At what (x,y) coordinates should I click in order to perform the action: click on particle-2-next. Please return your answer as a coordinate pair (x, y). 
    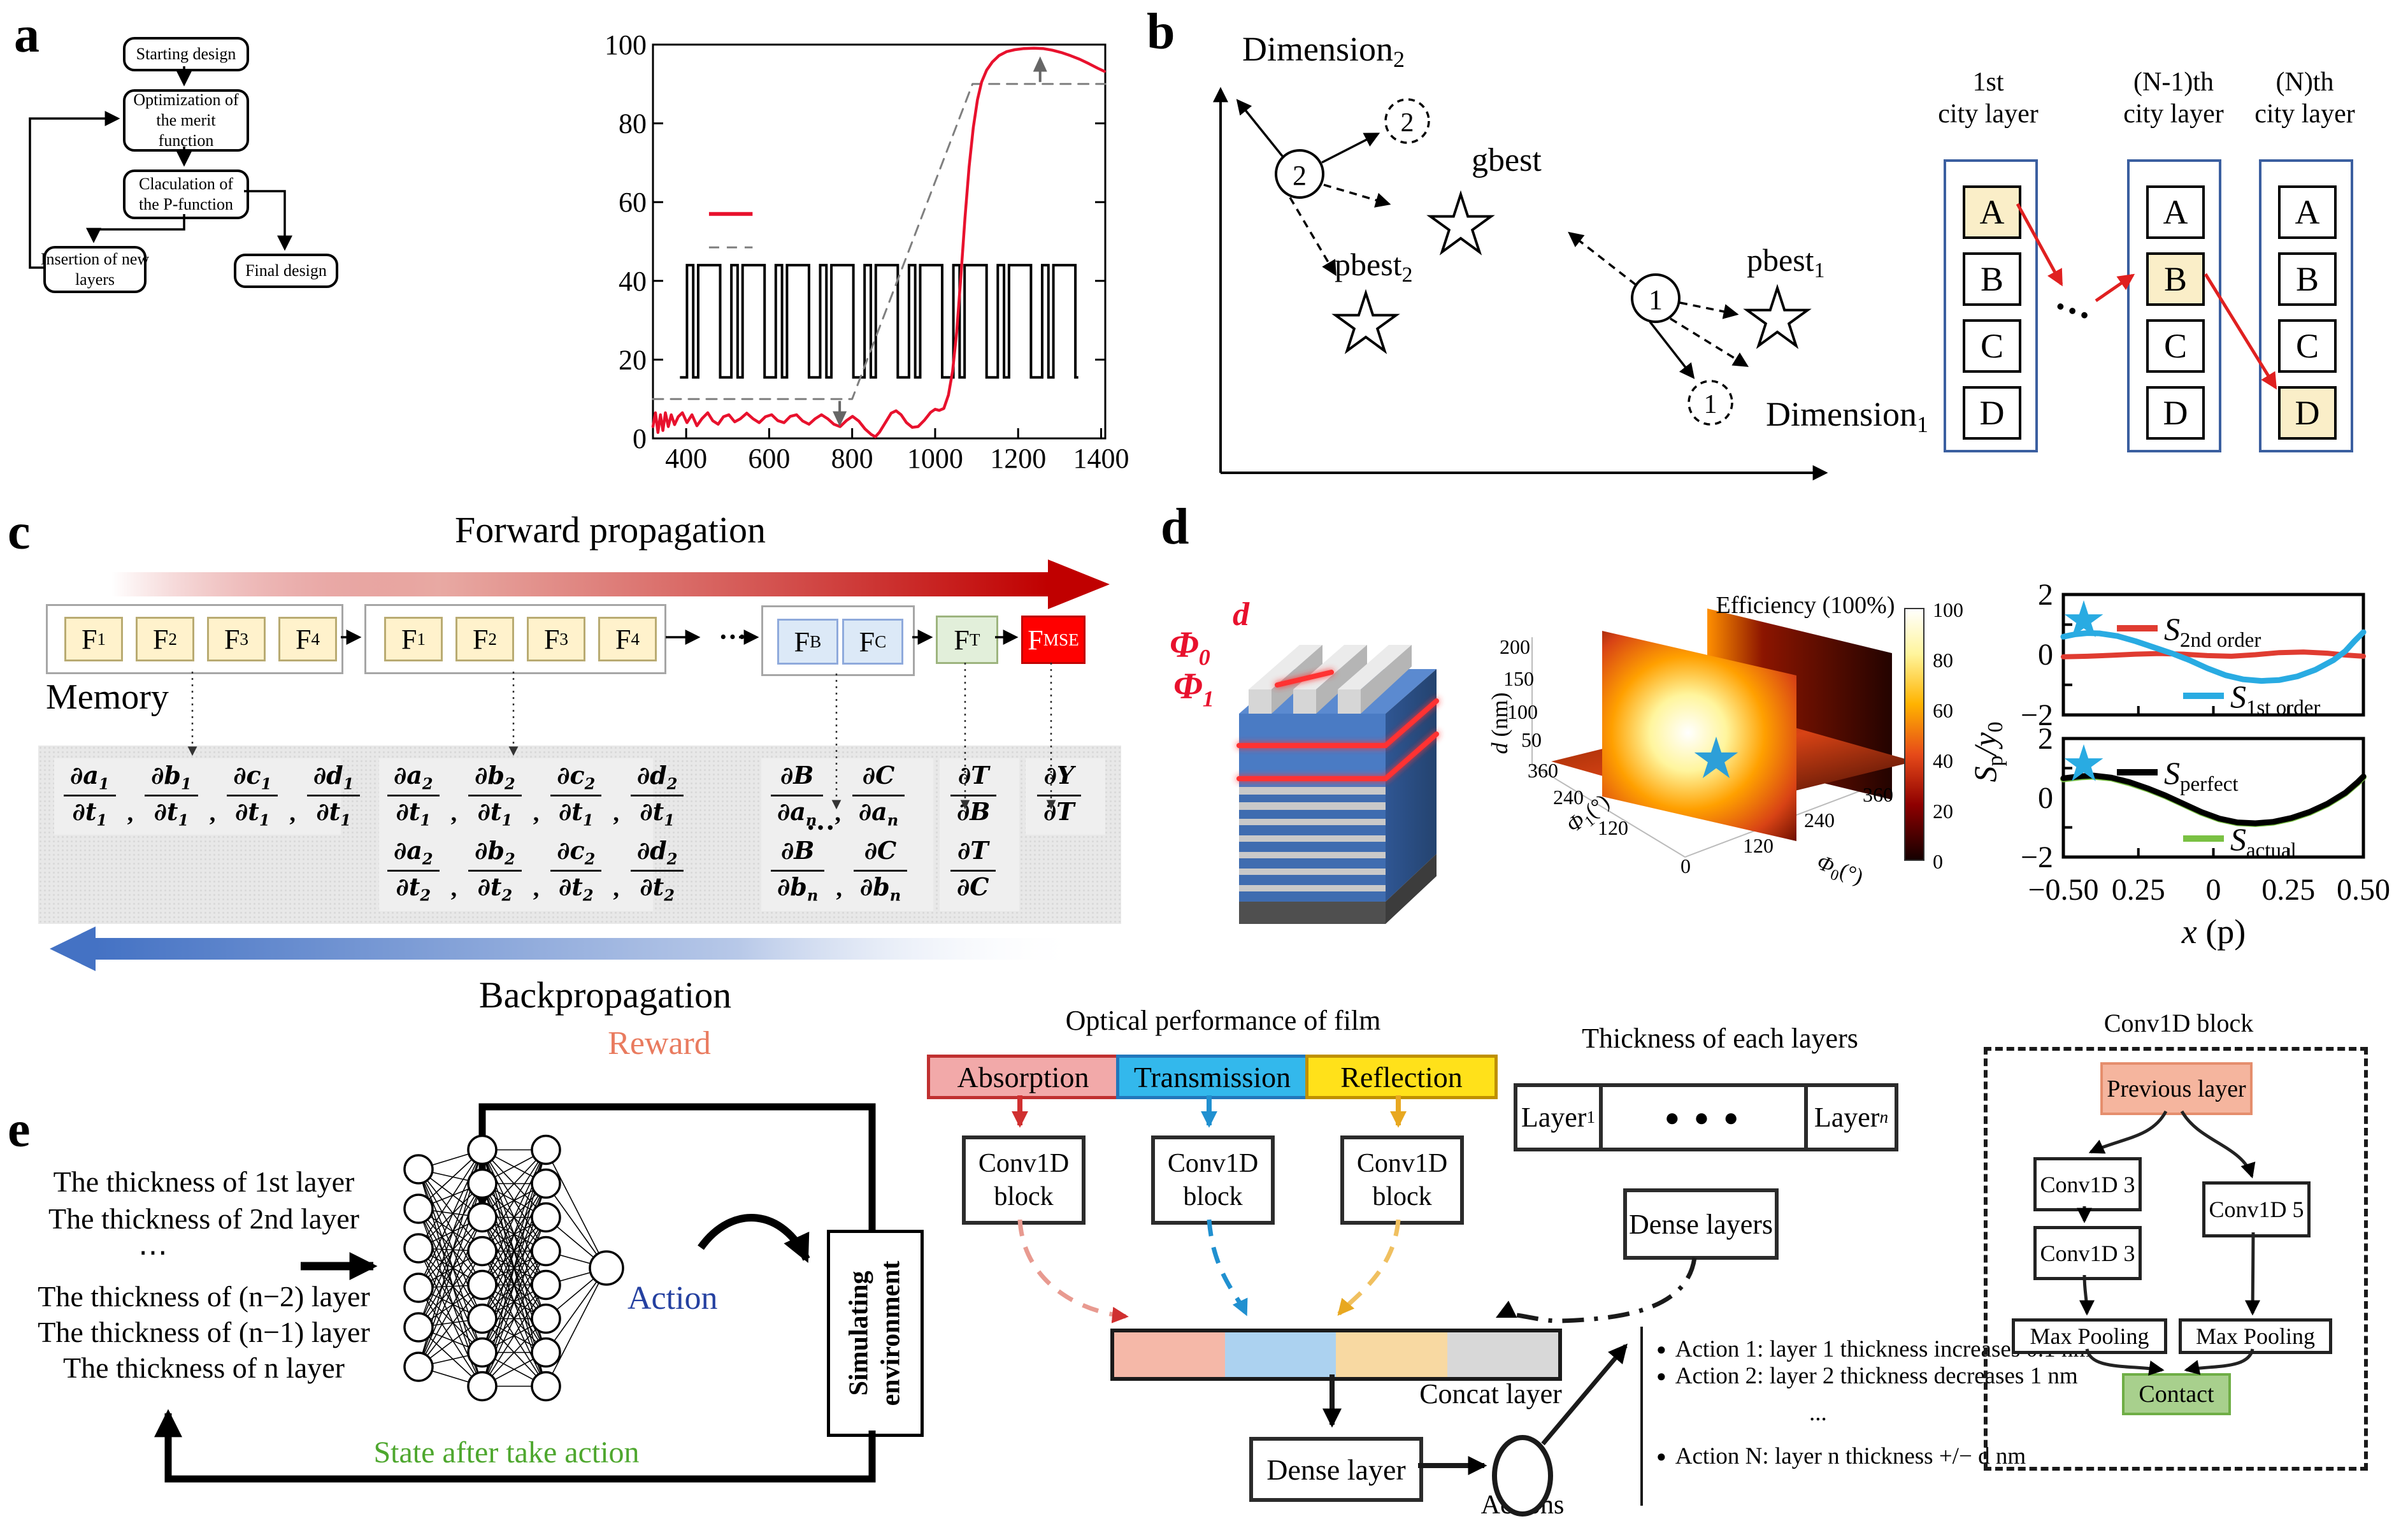
    Looking at the image, I should click on (1407, 121).